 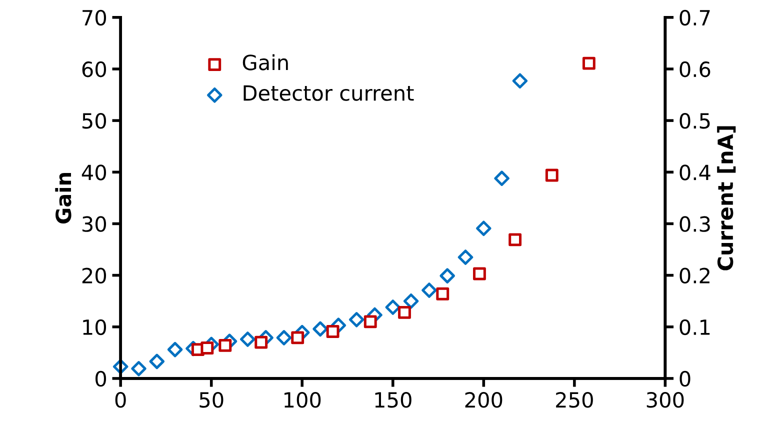 What do you see at coordinates (695, 224) in the screenshot?
I see `y2-tick-label: 0.3` at bounding box center [695, 224].